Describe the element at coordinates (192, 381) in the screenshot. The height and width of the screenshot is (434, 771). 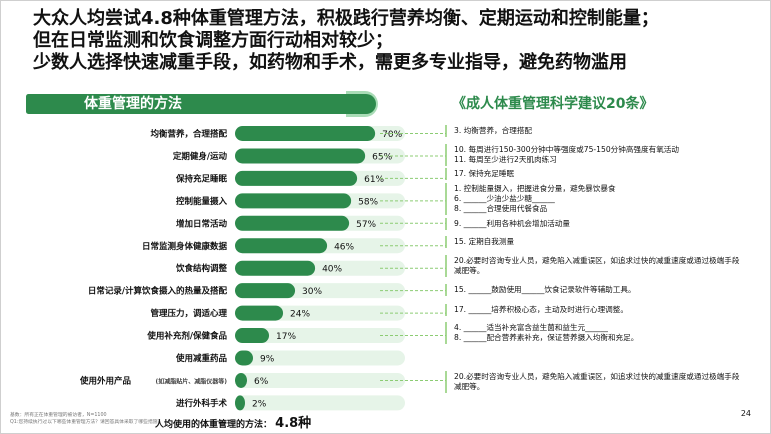
I see `category-note: (如减脂贴片、减脂仪器等)` at that location.